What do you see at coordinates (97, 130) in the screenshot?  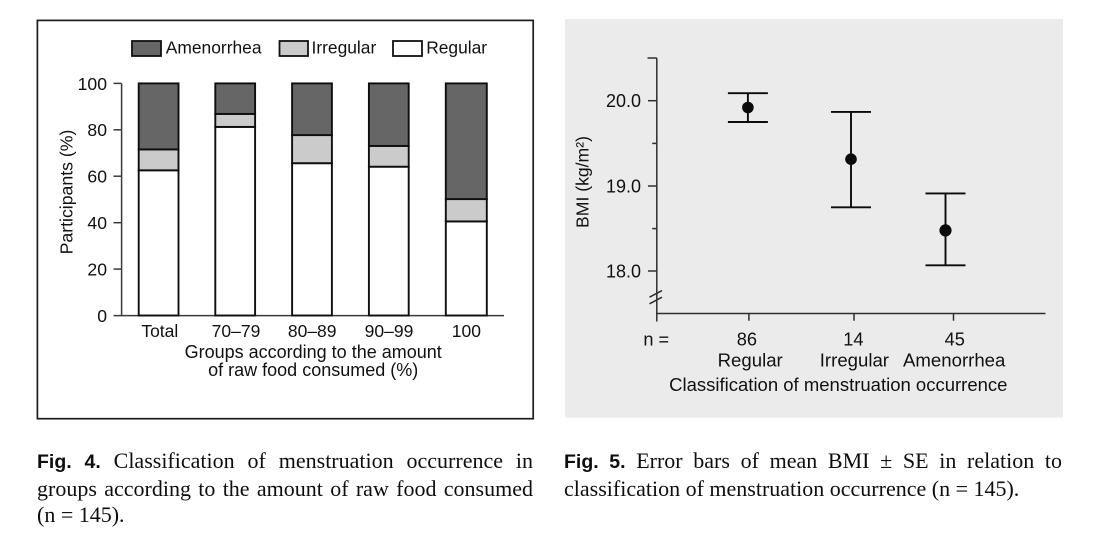 I see `svg-text: 80` at bounding box center [97, 130].